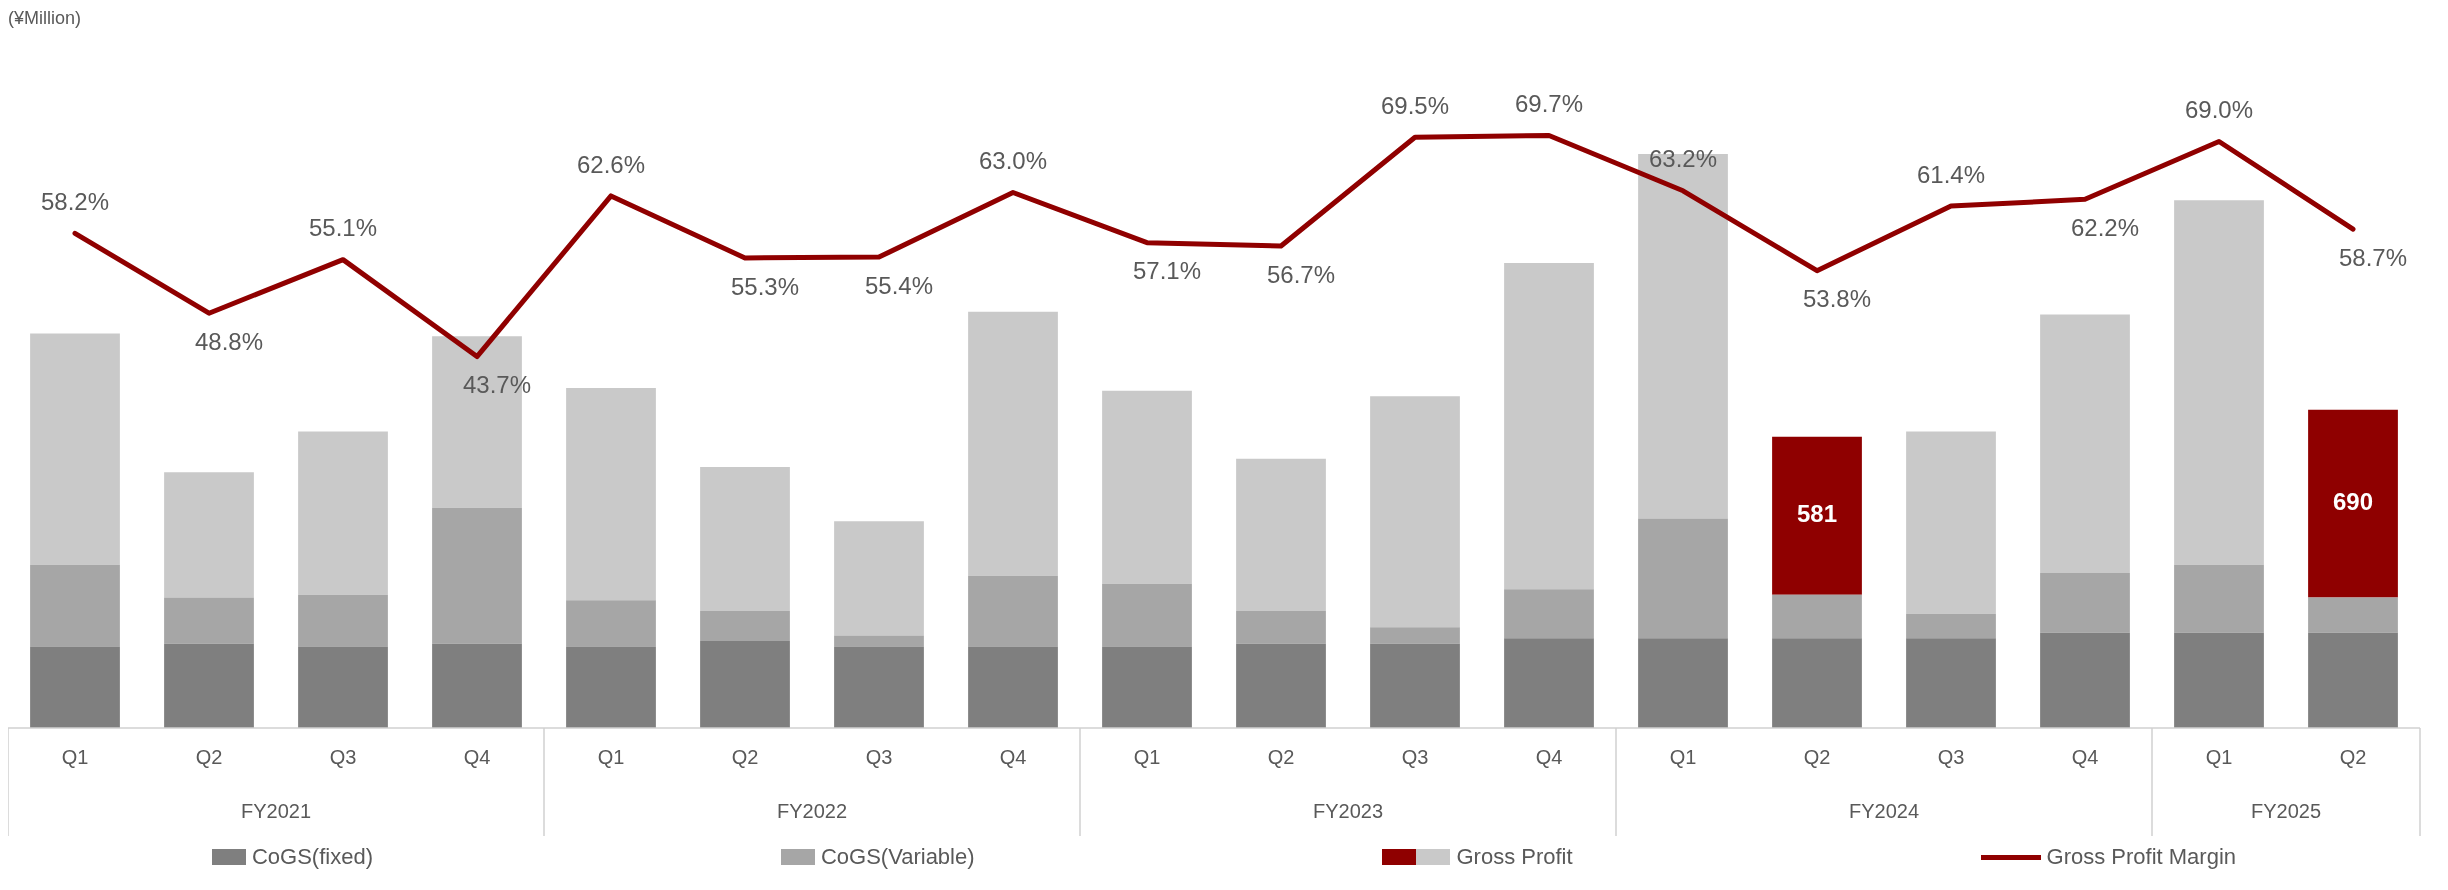  What do you see at coordinates (312, 857) in the screenshot?
I see `legend-label: CoGS(fixed)` at bounding box center [312, 857].